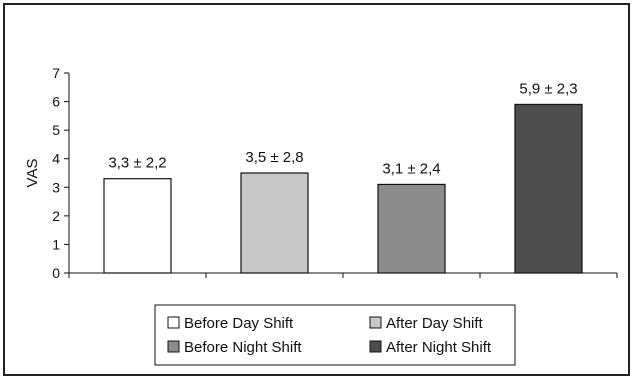  What do you see at coordinates (137, 163) in the screenshot?
I see `data-label: 3,3 ± 2,2` at bounding box center [137, 163].